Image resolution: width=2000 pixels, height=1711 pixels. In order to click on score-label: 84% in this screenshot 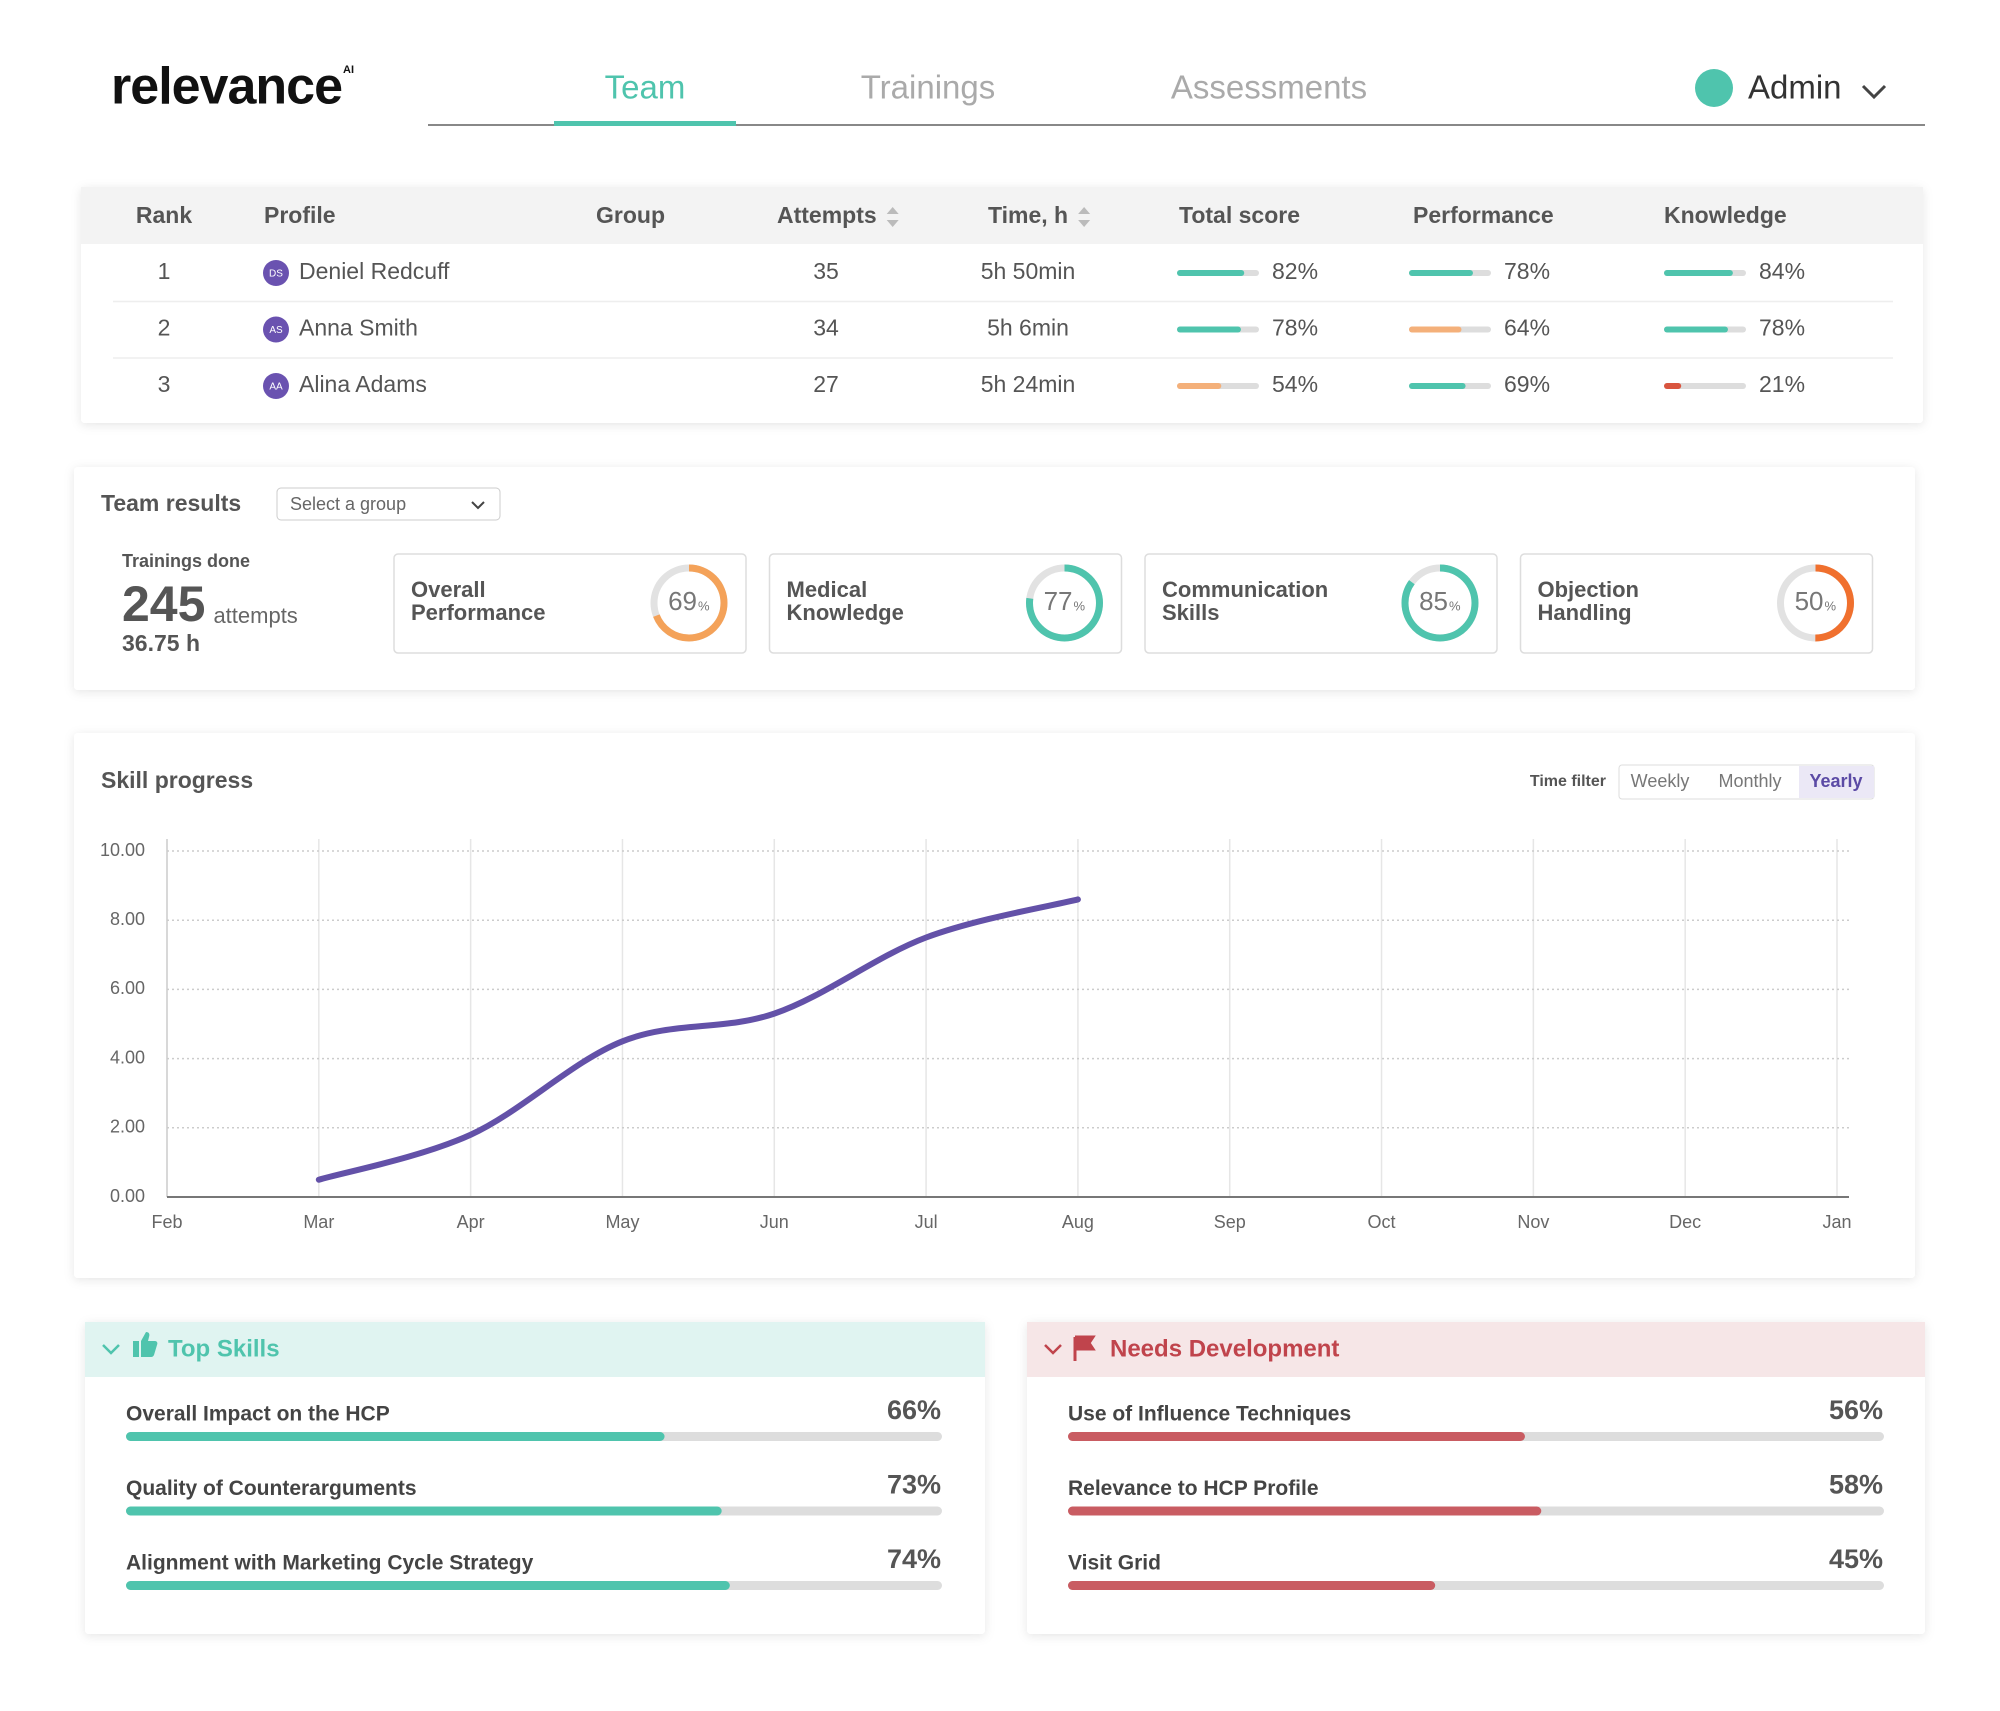, I will do `click(1782, 271)`.